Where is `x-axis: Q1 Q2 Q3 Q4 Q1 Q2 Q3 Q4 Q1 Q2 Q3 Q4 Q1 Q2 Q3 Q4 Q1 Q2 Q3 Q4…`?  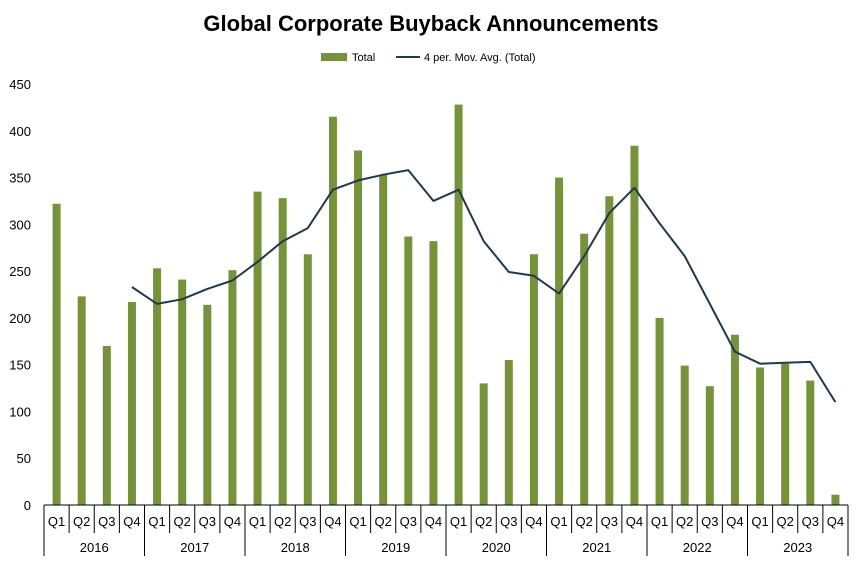
x-axis: Q1 Q2 Q3 Q4 Q1 Q2 Q3 Q4 Q1 Q2 Q3 Q4 Q1 Q2 Q3 Q4 Q1 Q2 Q3 Q4… is located at coordinates (446, 530).